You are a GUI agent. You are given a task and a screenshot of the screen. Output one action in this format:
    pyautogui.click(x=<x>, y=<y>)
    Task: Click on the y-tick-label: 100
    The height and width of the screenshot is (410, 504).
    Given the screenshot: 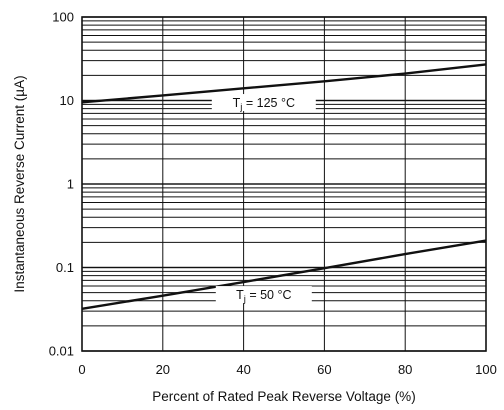 What is the action you would take?
    pyautogui.click(x=63, y=17)
    